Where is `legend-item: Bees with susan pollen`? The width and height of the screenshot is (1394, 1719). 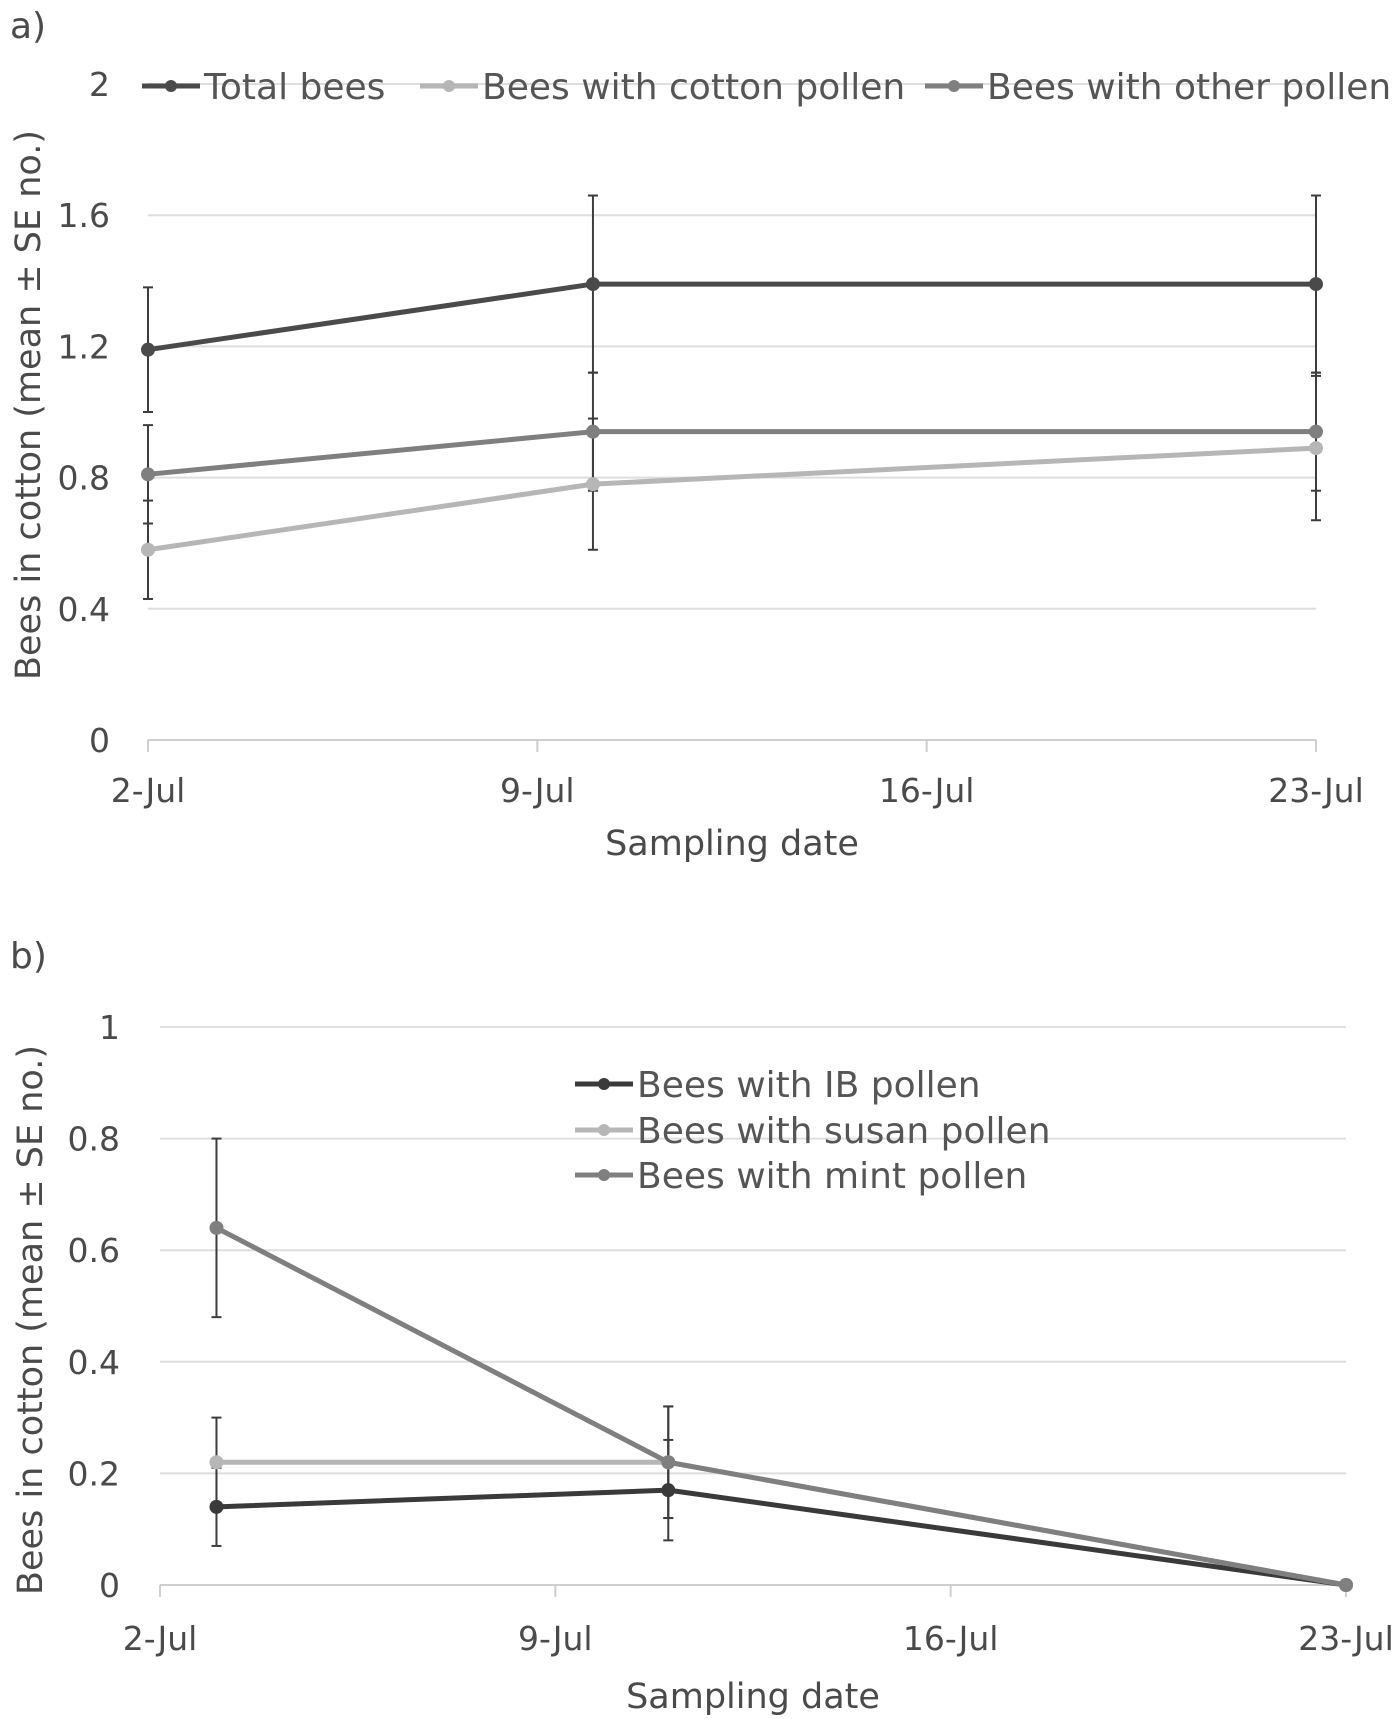 legend-item: Bees with susan pollen is located at coordinates (813, 1131).